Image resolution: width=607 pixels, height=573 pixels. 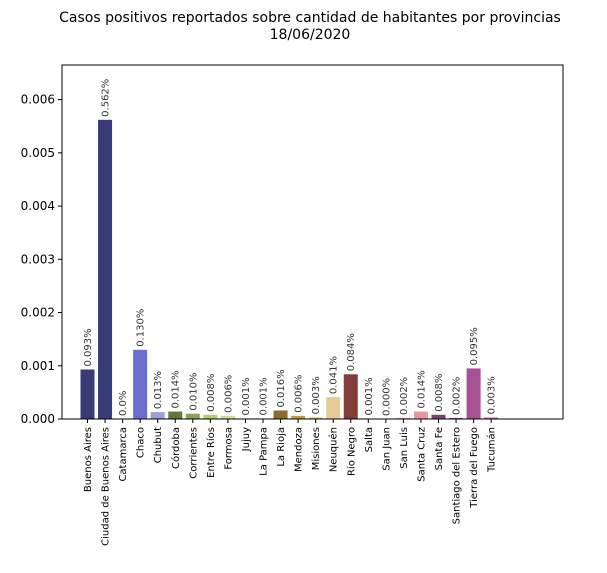 What do you see at coordinates (421, 454) in the screenshot?
I see `x-tick-label: Santa Cruz` at bounding box center [421, 454].